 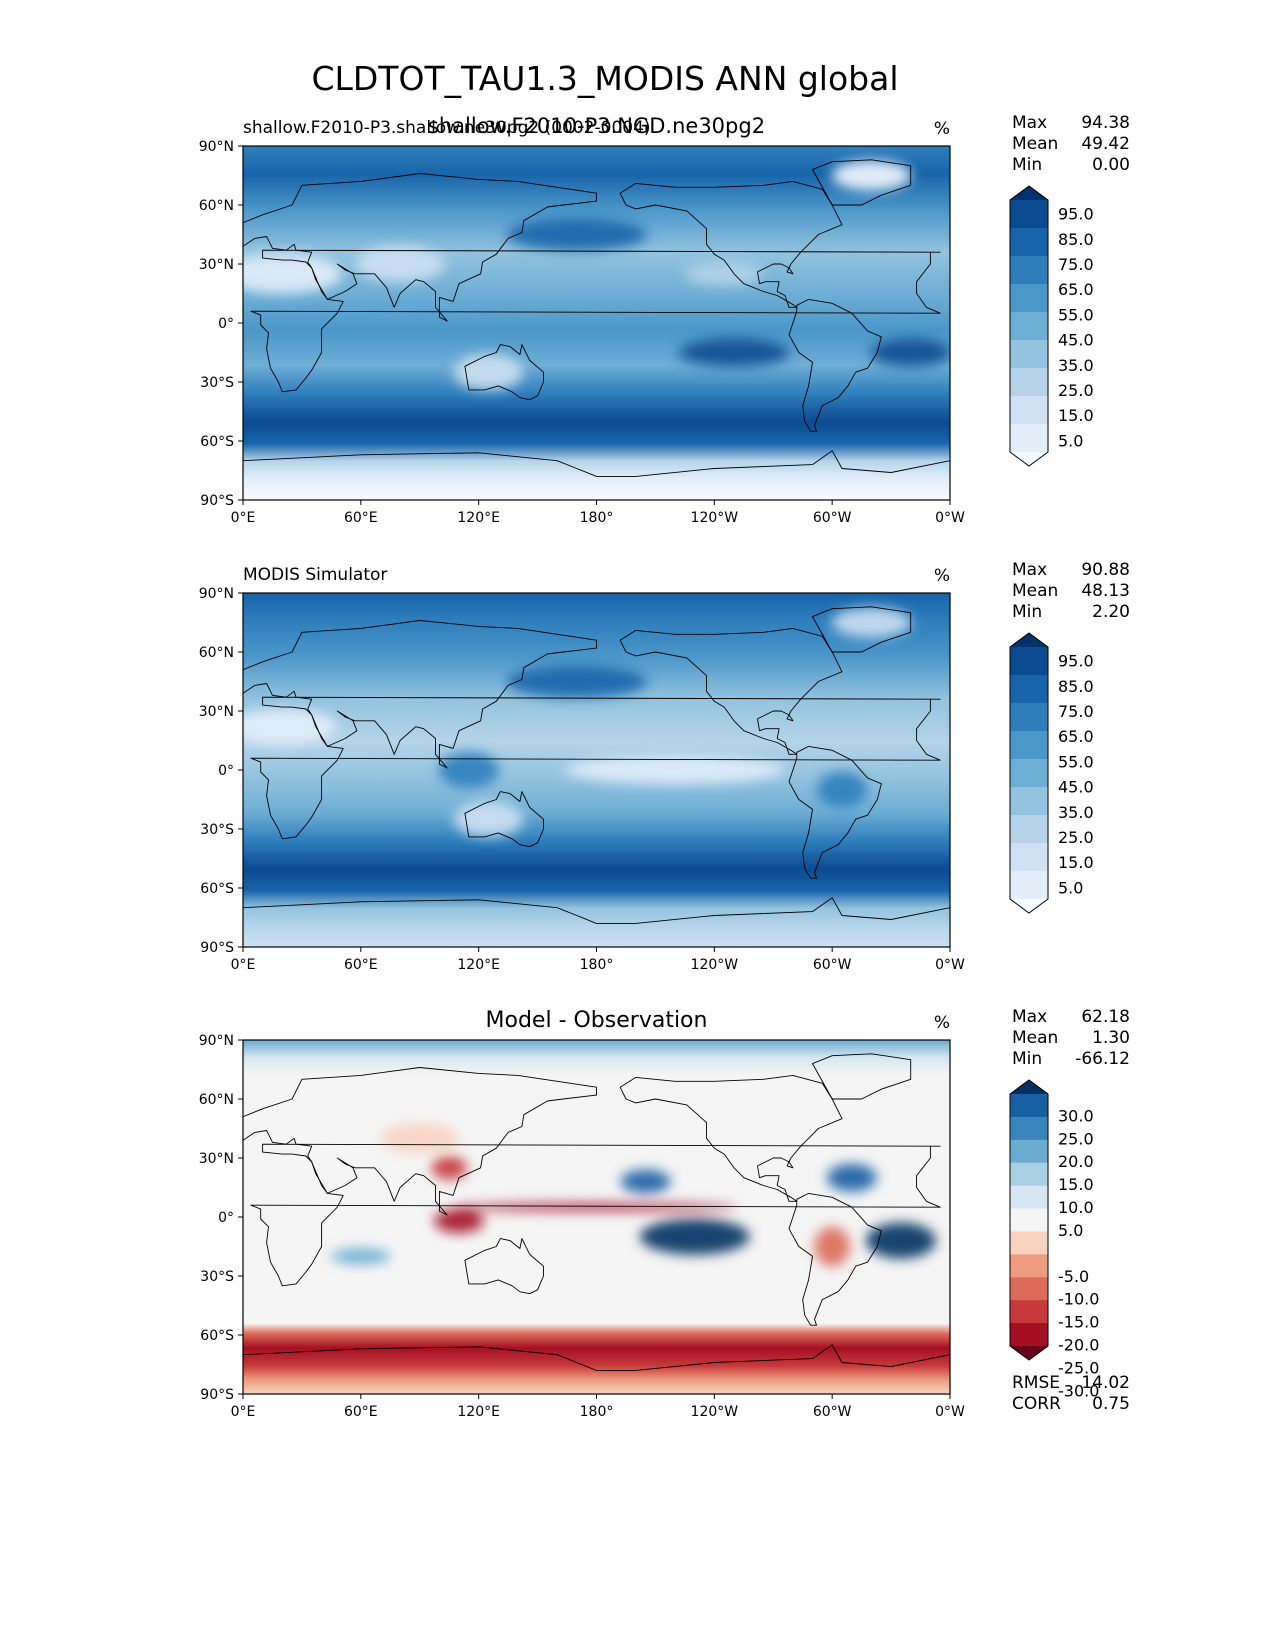 I want to click on stat-label: Max, so click(x=1029, y=123).